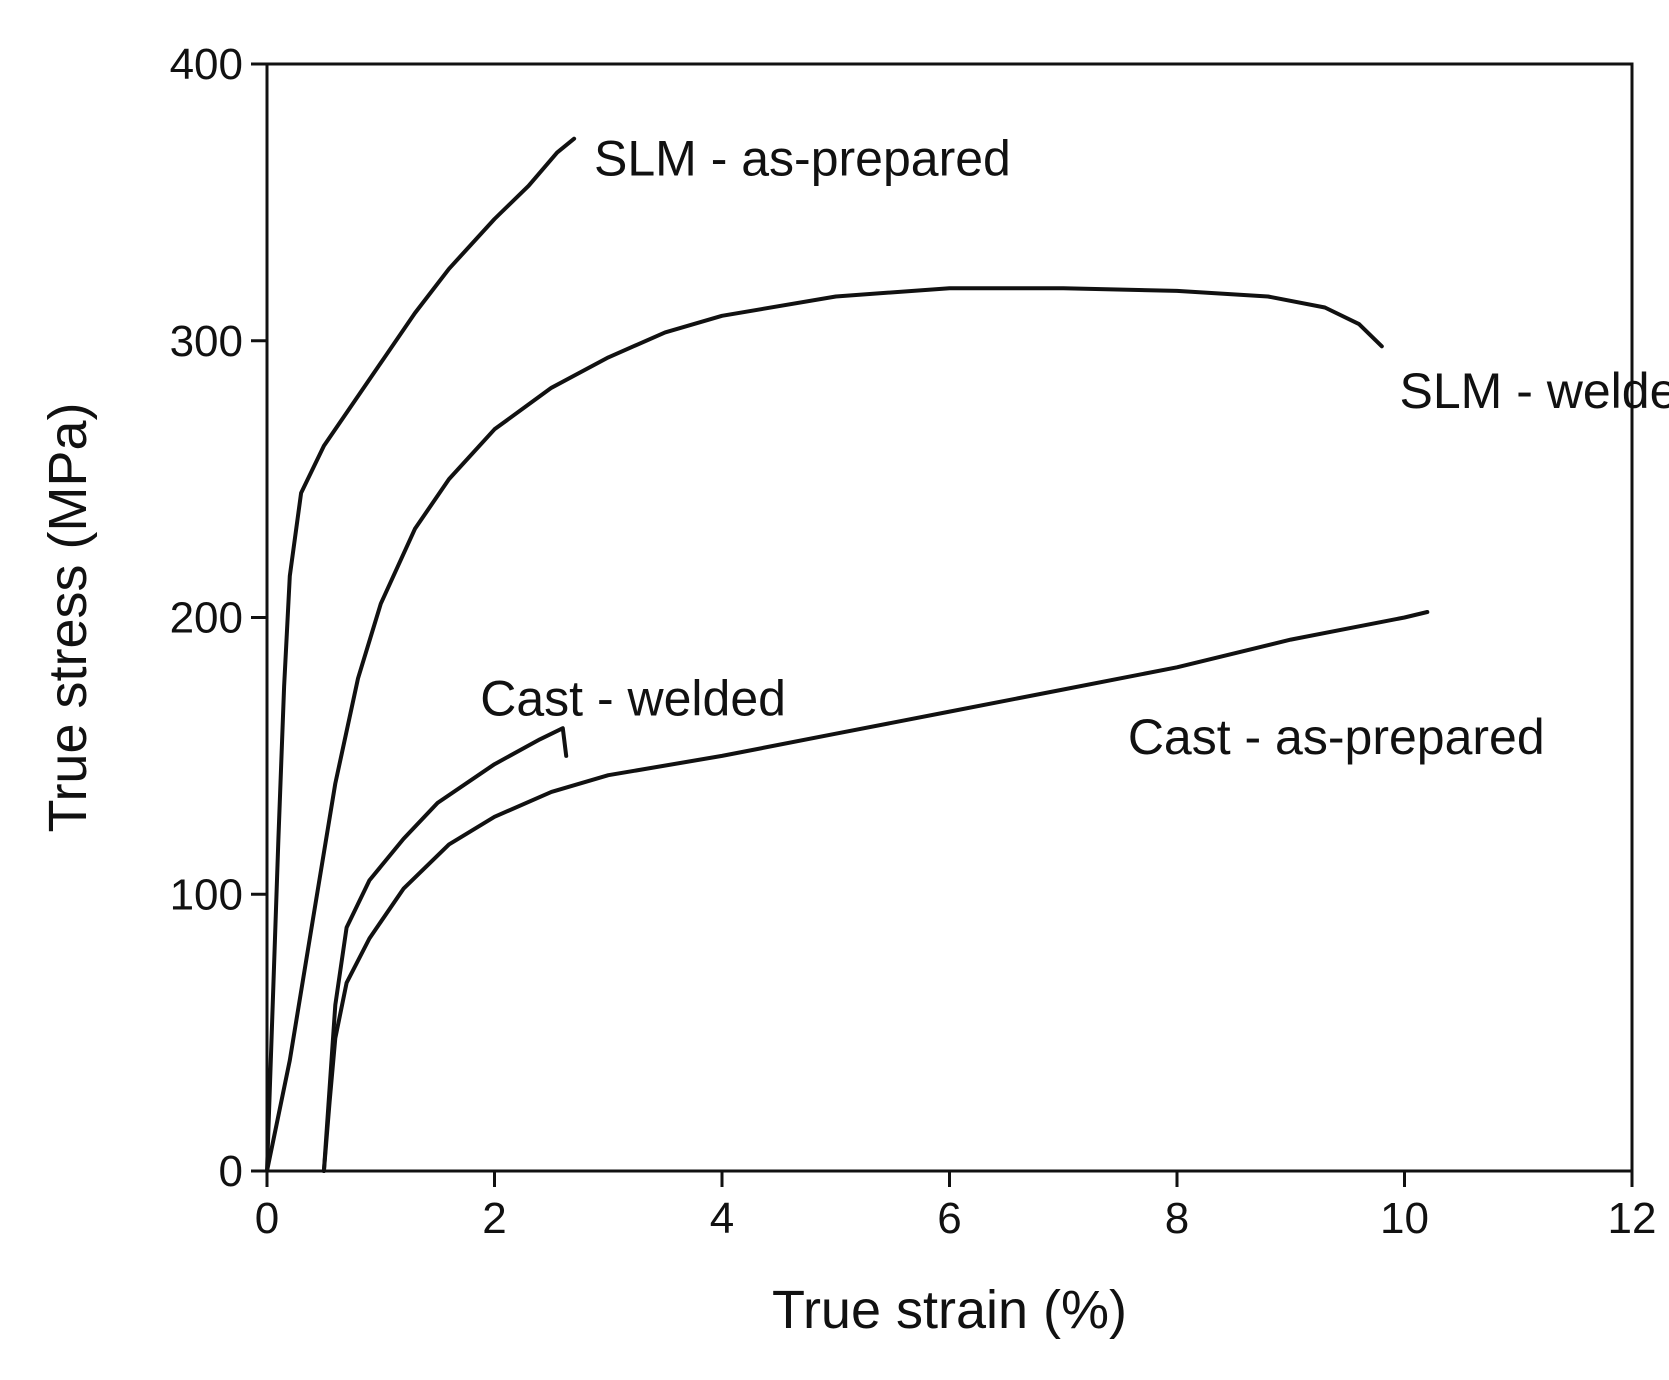  I want to click on x-tick-label: 12, so click(1632, 1218).